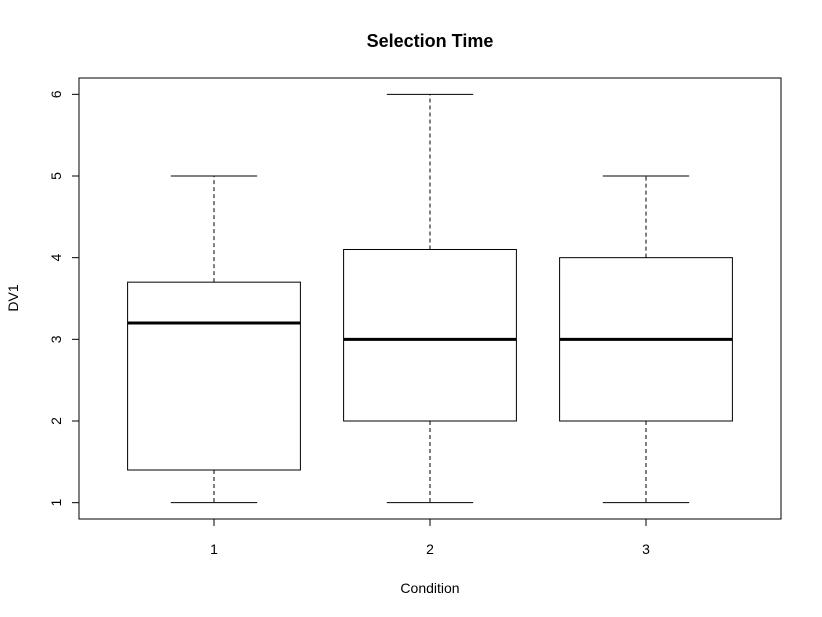 This screenshot has width=822, height=617. I want to click on y-tick-label: 1, so click(56, 503).